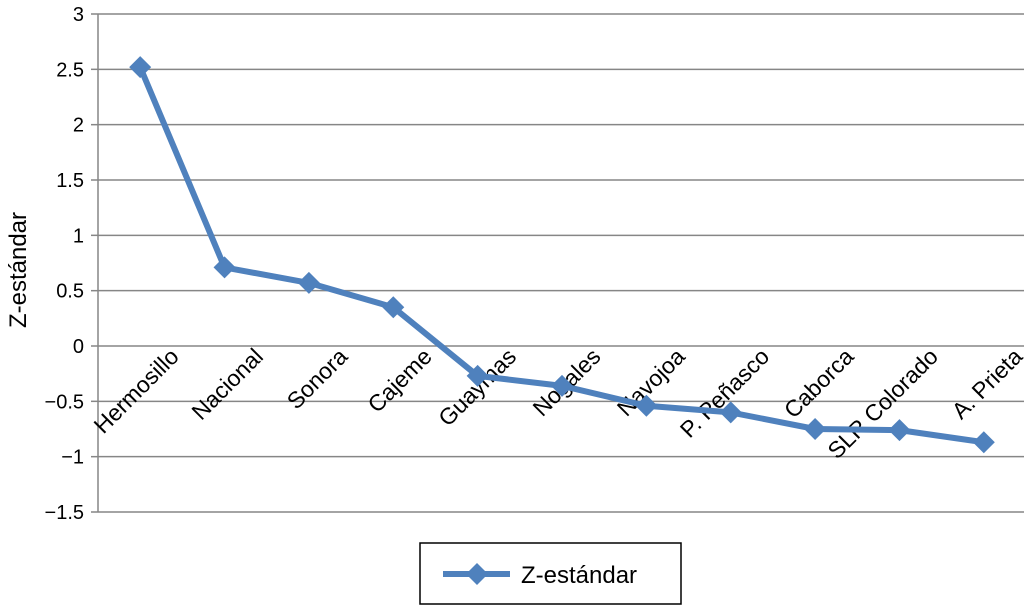 The image size is (1024, 612). What do you see at coordinates (18, 270) in the screenshot?
I see `y-axis-label: Z-estándar` at bounding box center [18, 270].